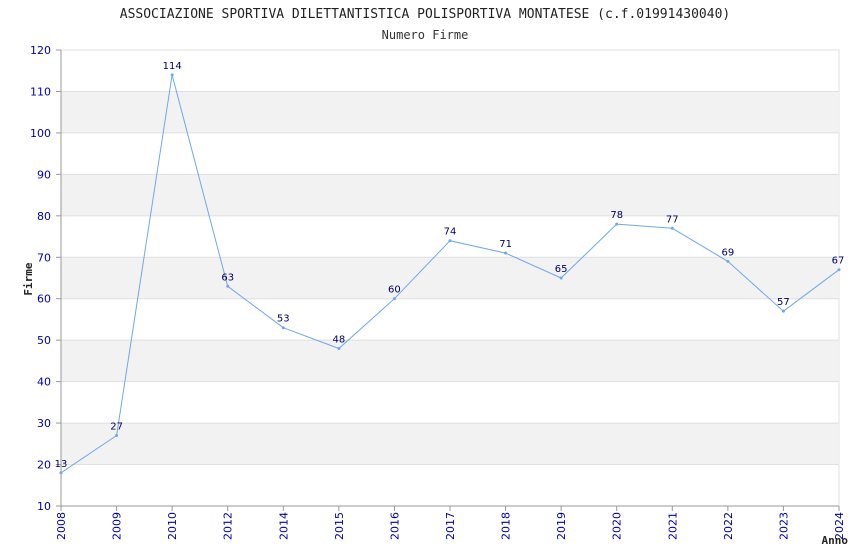 Image resolution: width=850 pixels, height=550 pixels. Describe the element at coordinates (44, 174) in the screenshot. I see `y-tick-label: 90` at that location.